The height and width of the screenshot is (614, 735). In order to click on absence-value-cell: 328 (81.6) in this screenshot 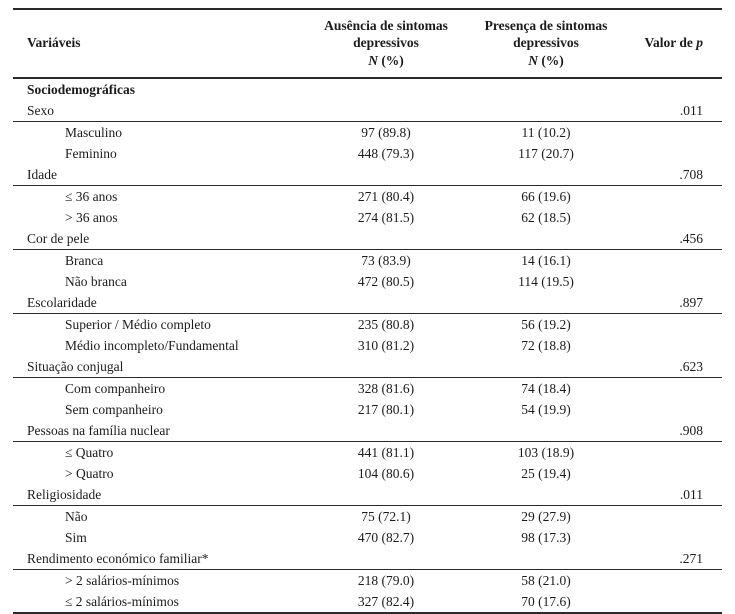, I will do `click(386, 388)`.